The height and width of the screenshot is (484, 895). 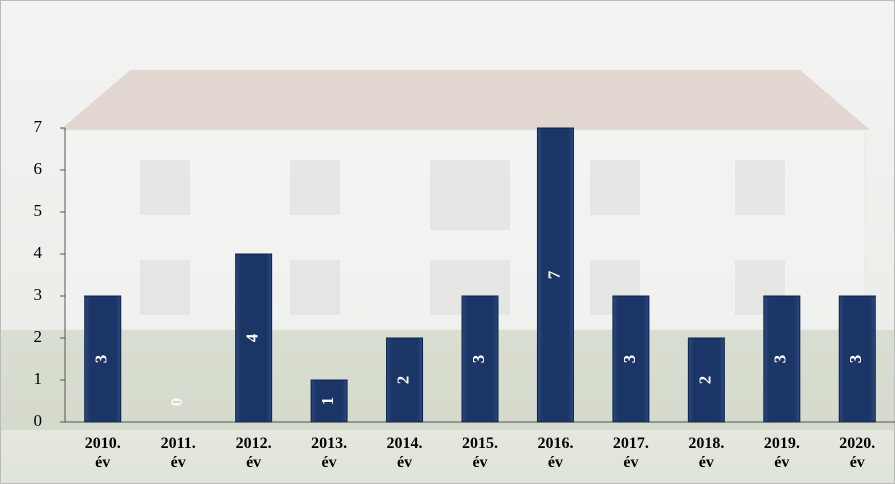 What do you see at coordinates (480, 453) in the screenshot?
I see `x-tick-label: 2015. év` at bounding box center [480, 453].